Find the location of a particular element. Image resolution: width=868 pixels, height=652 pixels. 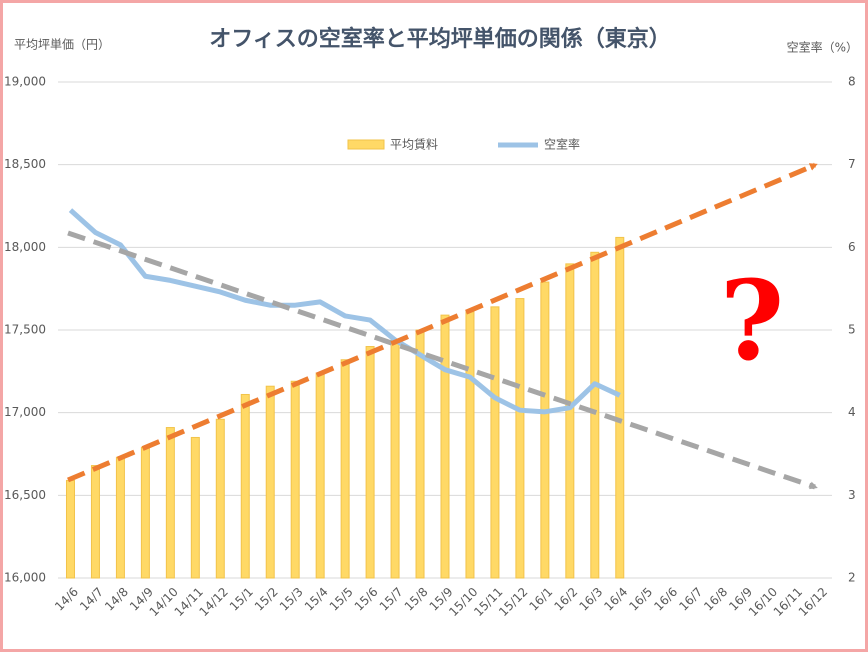

legend-label: 空室率 is located at coordinates (562, 144).